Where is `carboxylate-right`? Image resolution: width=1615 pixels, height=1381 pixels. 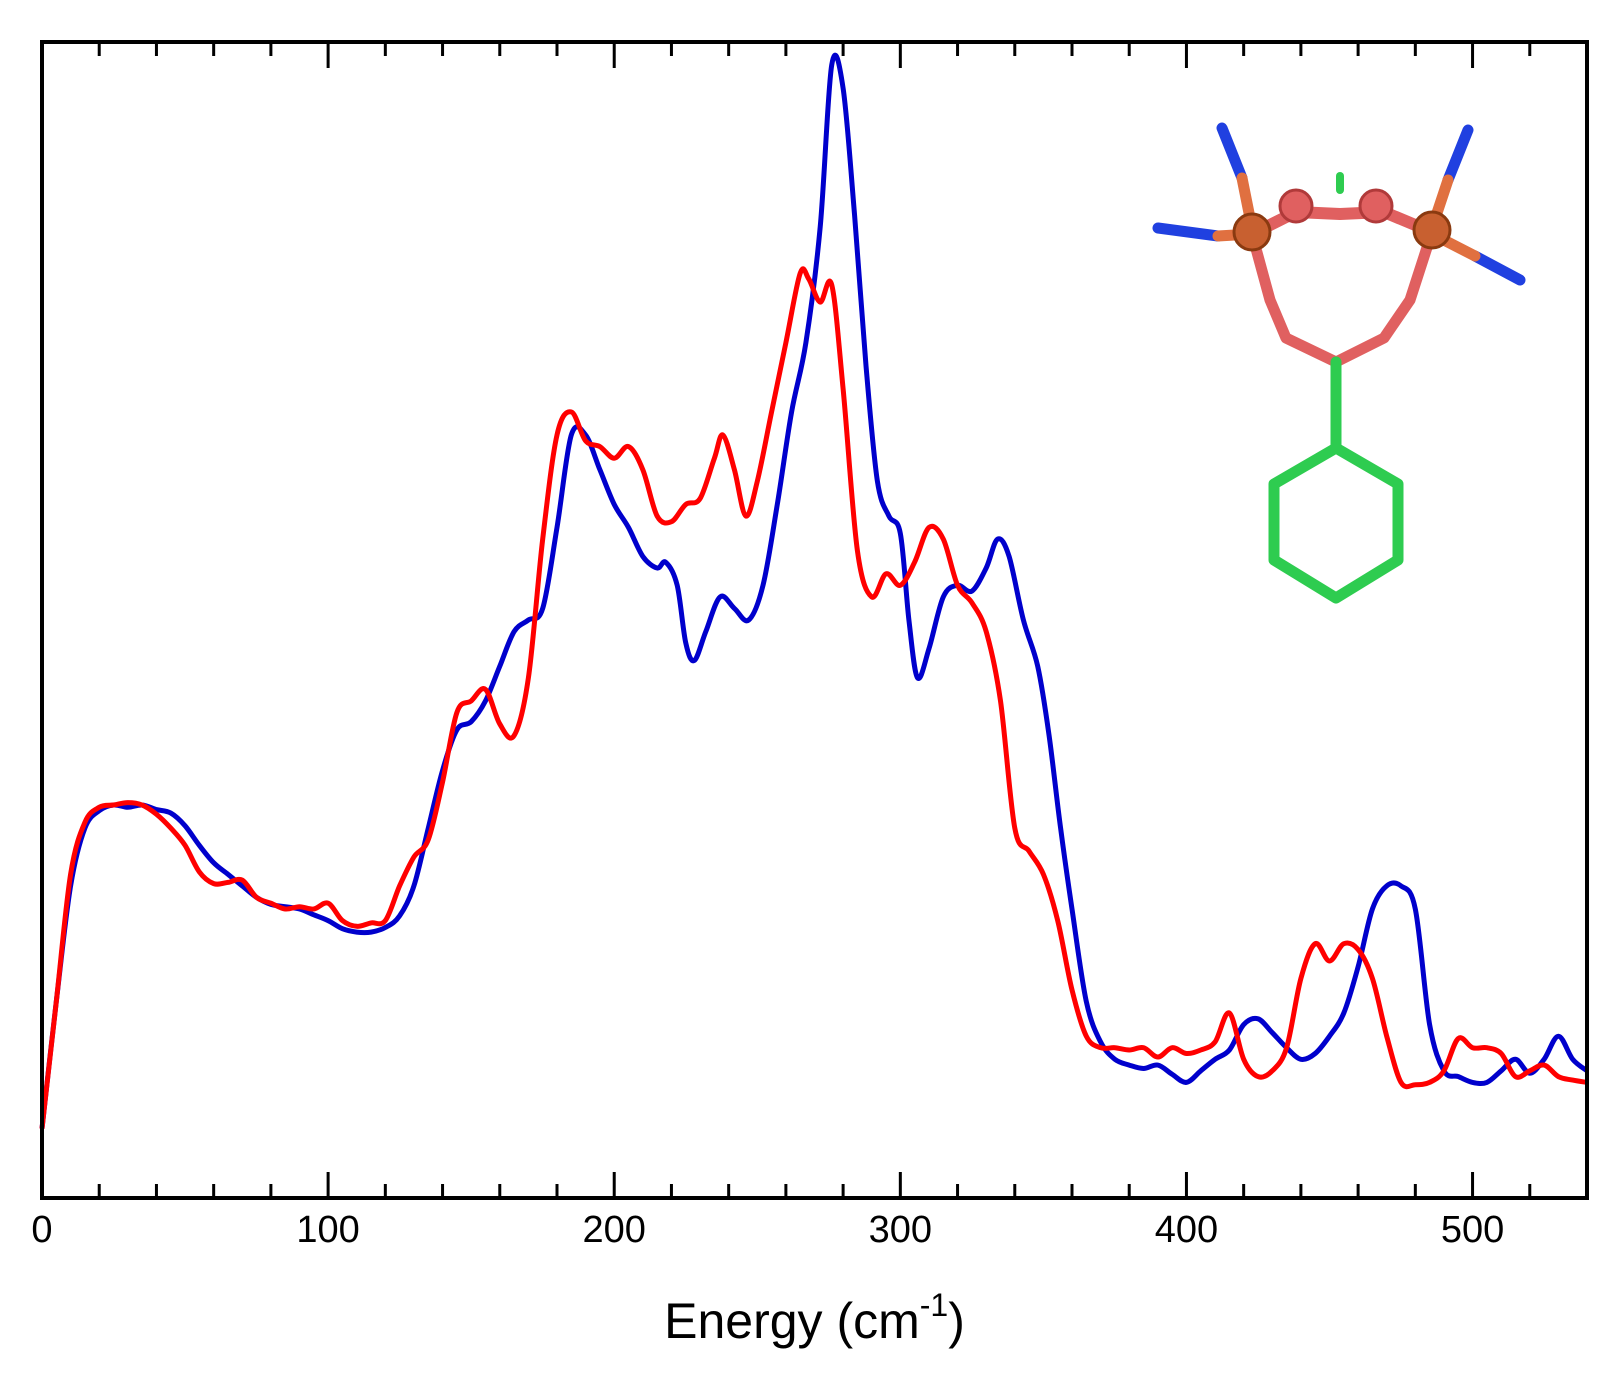 carboxylate-right is located at coordinates (1384, 297).